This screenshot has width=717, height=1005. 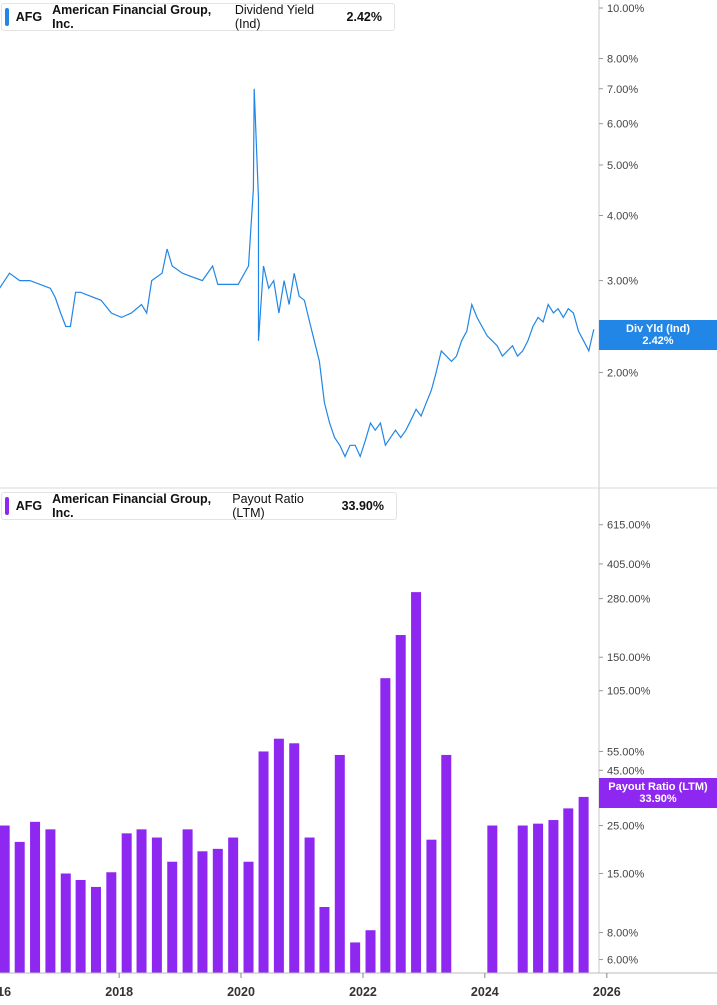 What do you see at coordinates (629, 692) in the screenshot?
I see `y-tick-label: 105.00%` at bounding box center [629, 692].